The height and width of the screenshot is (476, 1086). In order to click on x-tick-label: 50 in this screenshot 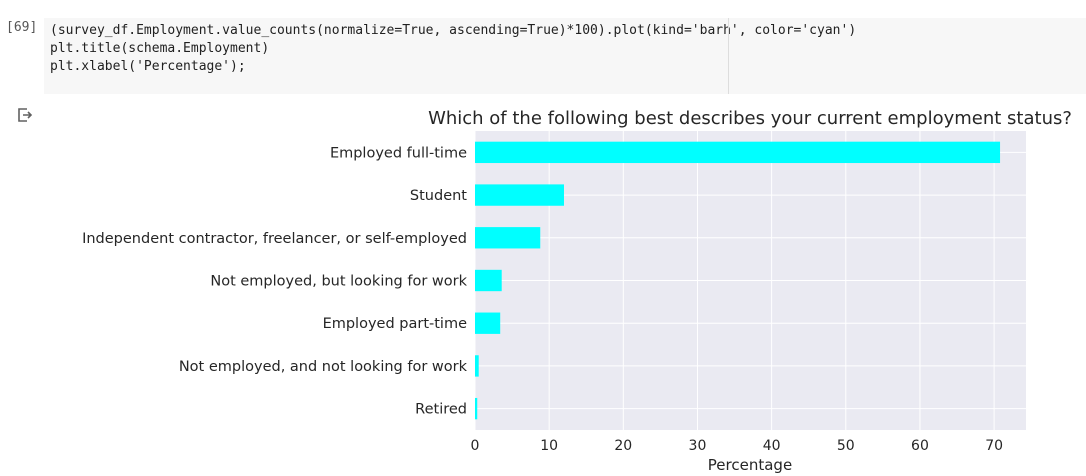, I will do `click(846, 446)`.